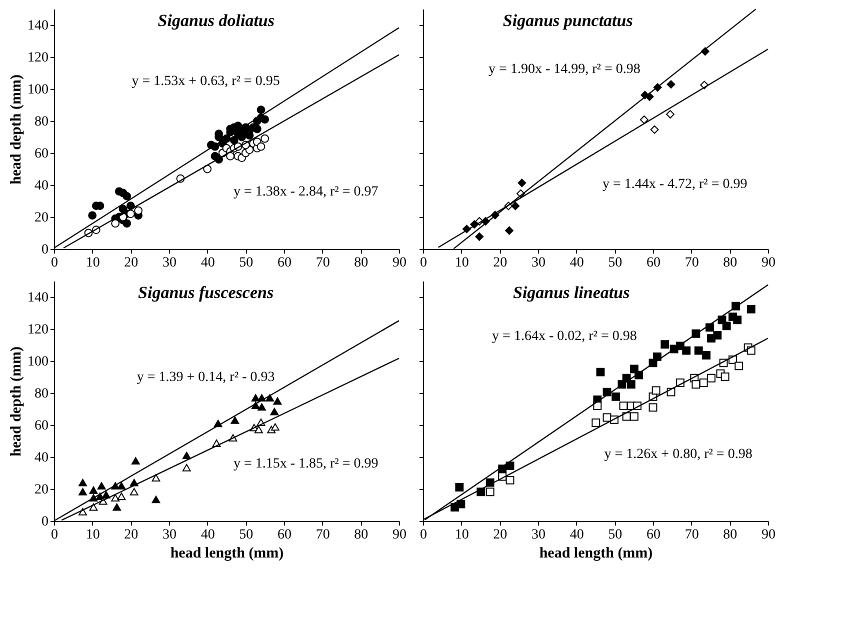  I want to click on chart-title: Siganus fuscescens, so click(206, 292).